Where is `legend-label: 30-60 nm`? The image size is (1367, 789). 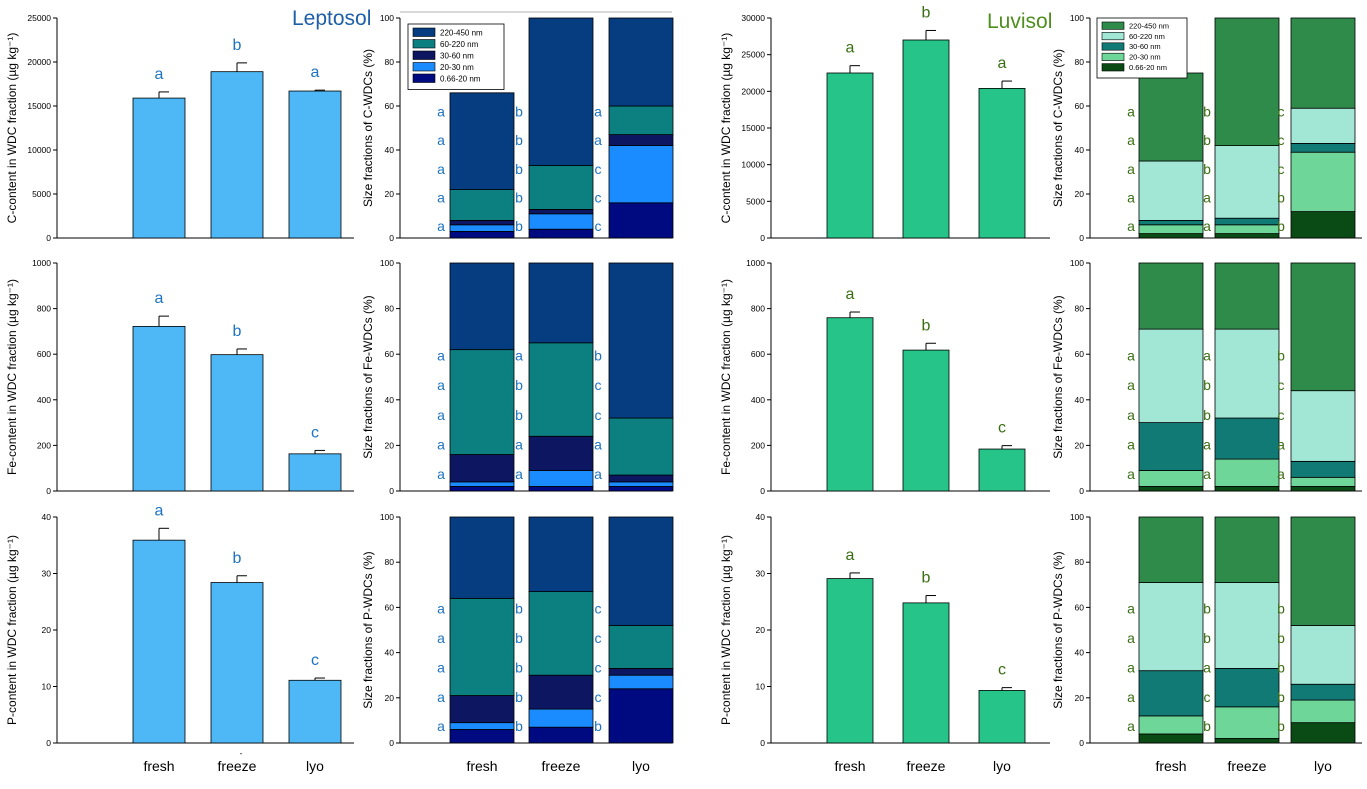 legend-label: 30-60 nm is located at coordinates (457, 56).